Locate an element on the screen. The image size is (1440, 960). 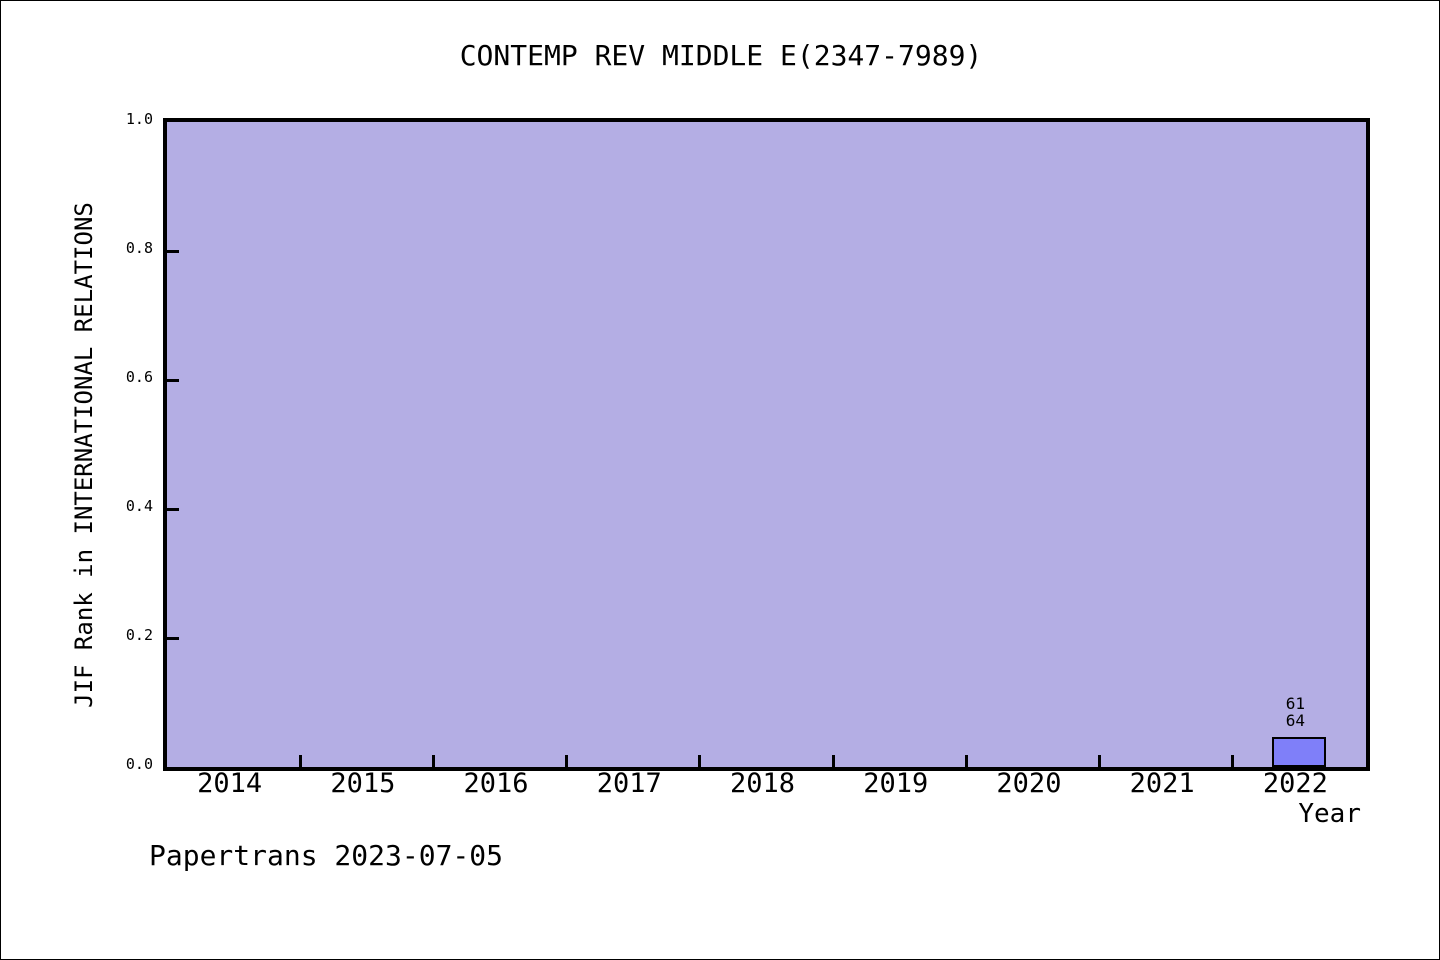
y-tick-label: 0.4 is located at coordinates (139, 506).